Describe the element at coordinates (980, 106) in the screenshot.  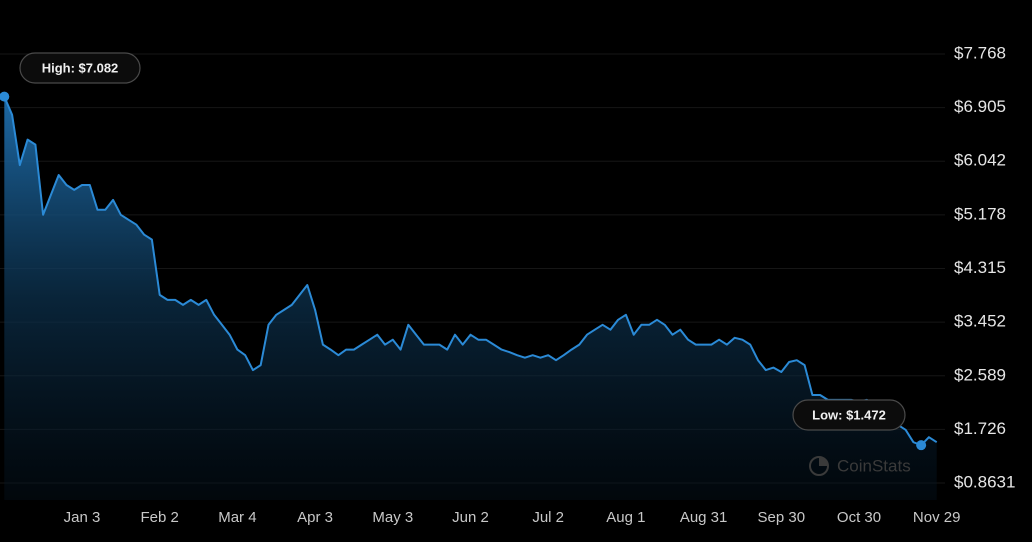
I see `y-tick-label: $6.905` at that location.